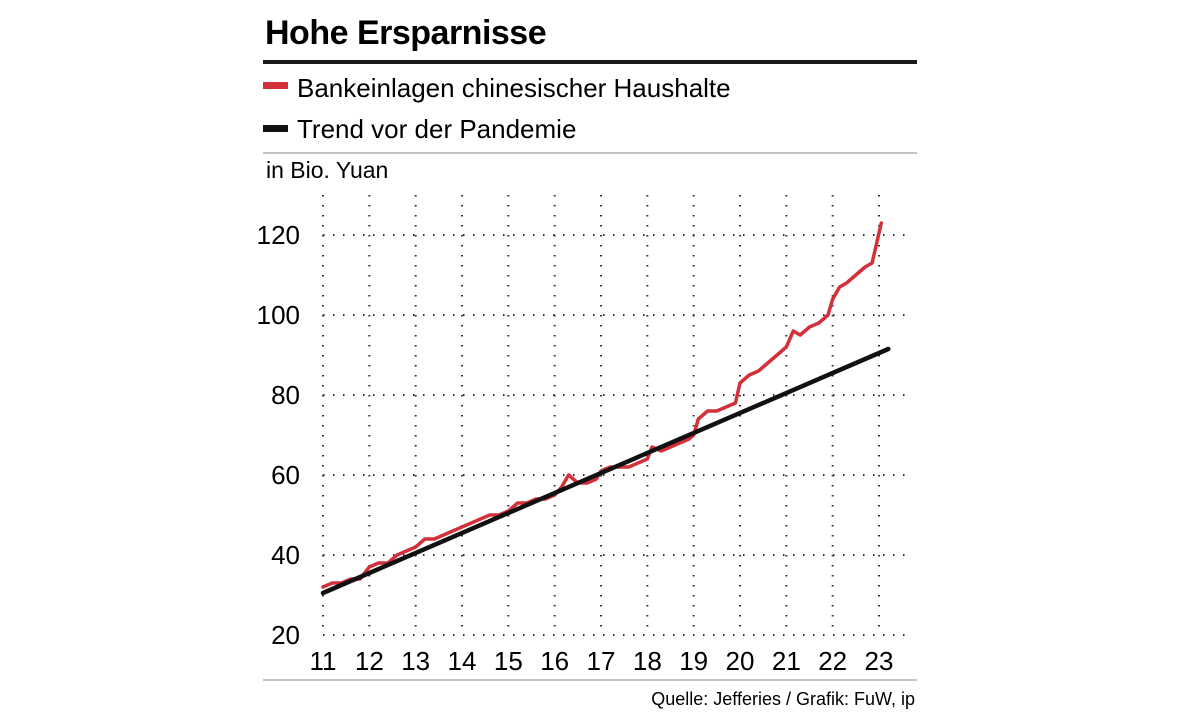 The width and height of the screenshot is (1179, 713). Describe the element at coordinates (436, 129) in the screenshot. I see `legend-label-trend: Trend vor der Pandemie` at that location.